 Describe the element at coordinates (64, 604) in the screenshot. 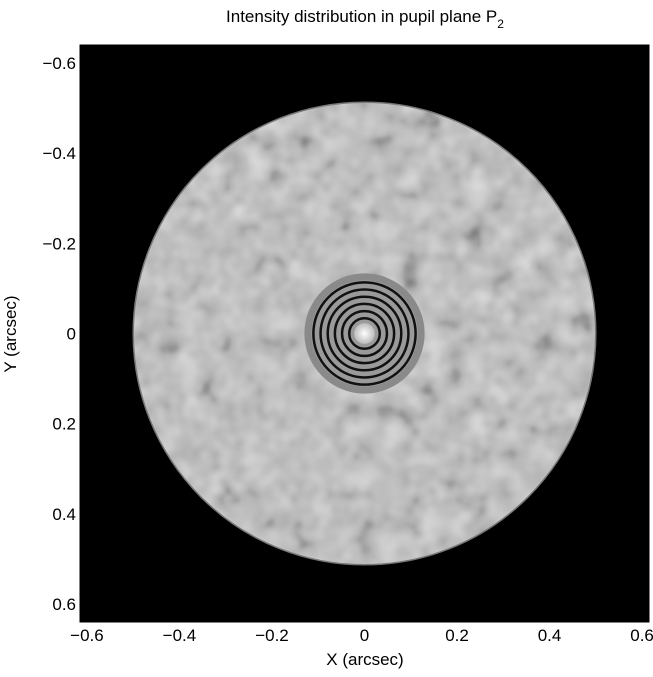

I see `y-tick-label: 0.6` at that location.